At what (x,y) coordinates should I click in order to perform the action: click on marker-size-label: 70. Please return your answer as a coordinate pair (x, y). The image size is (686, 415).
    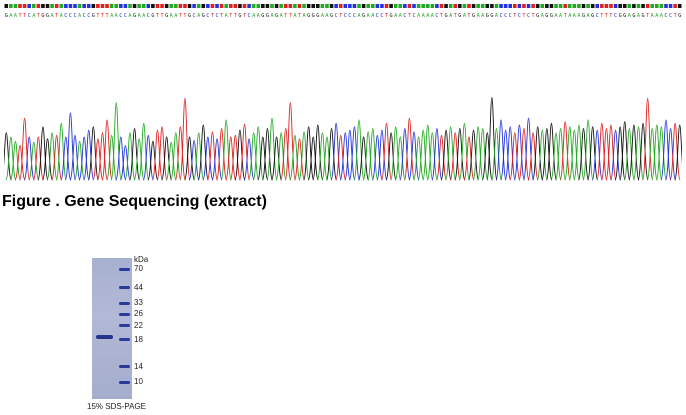
    Looking at the image, I should click on (138, 269).